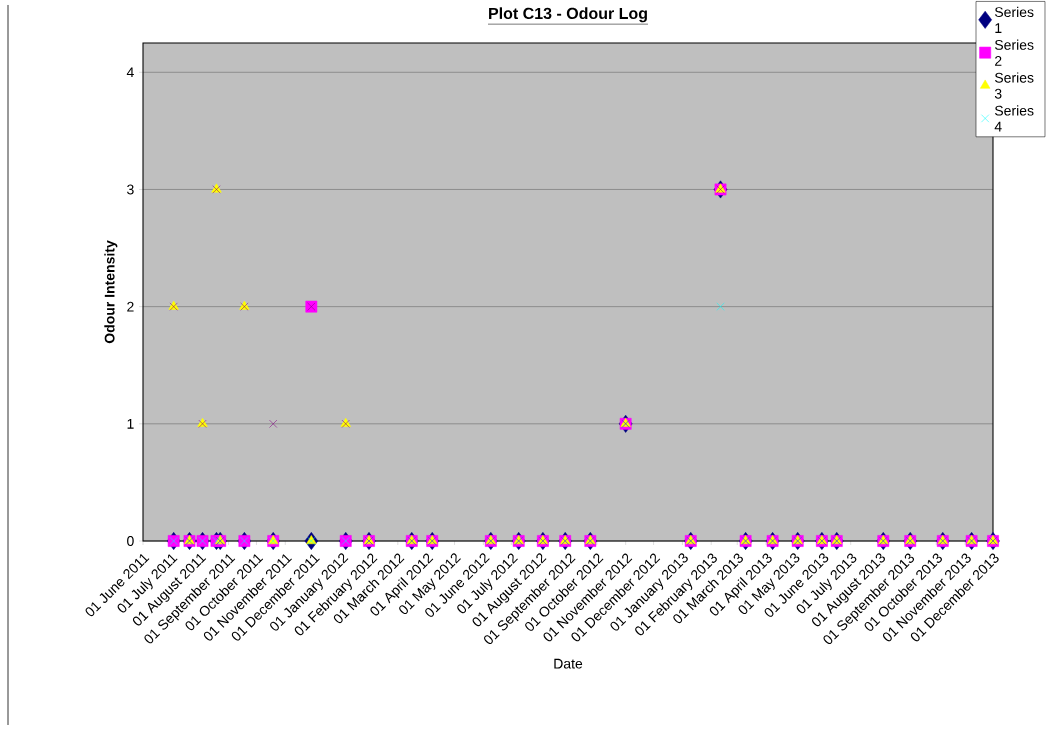 This screenshot has width=1047, height=730. What do you see at coordinates (130, 424) in the screenshot?
I see `y-tick-label: 1` at bounding box center [130, 424].